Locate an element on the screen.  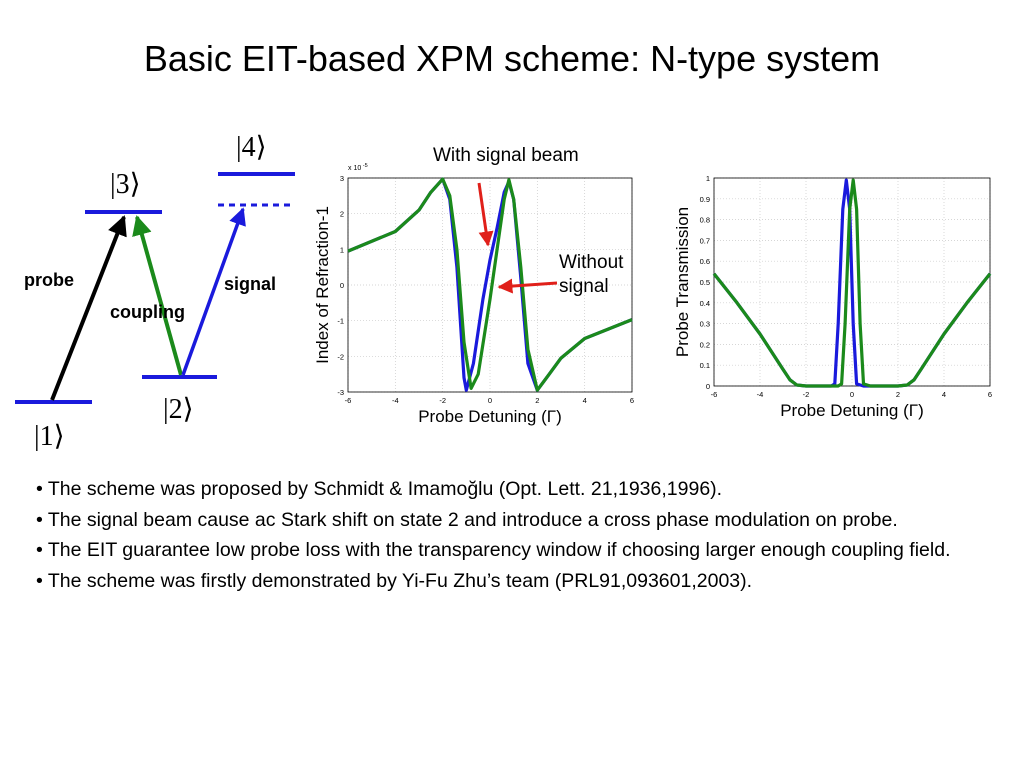
y-tick-label: 0.6 is located at coordinates (705, 261).